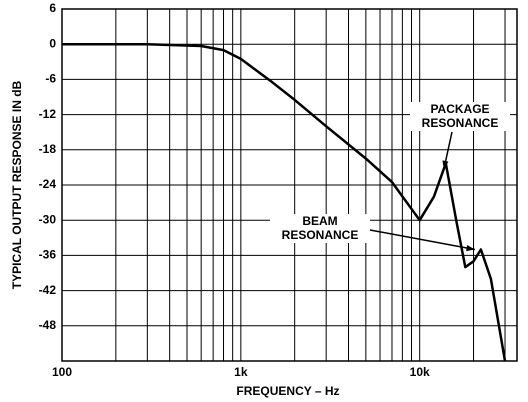  What do you see at coordinates (52, 8) in the screenshot?
I see `y-tick-label: 6` at bounding box center [52, 8].